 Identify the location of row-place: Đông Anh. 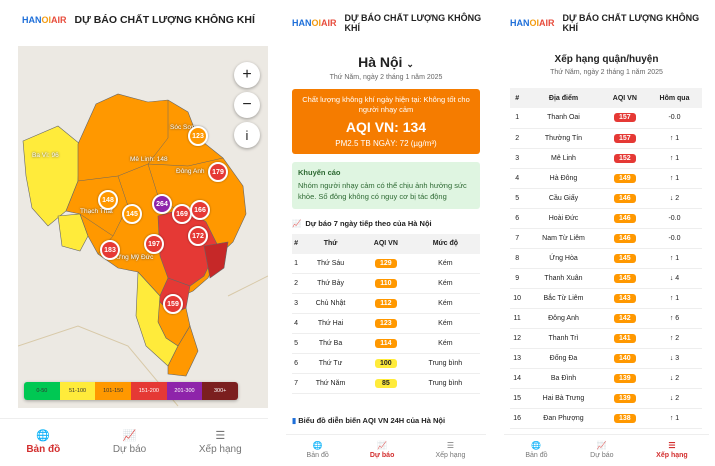
(563, 318).